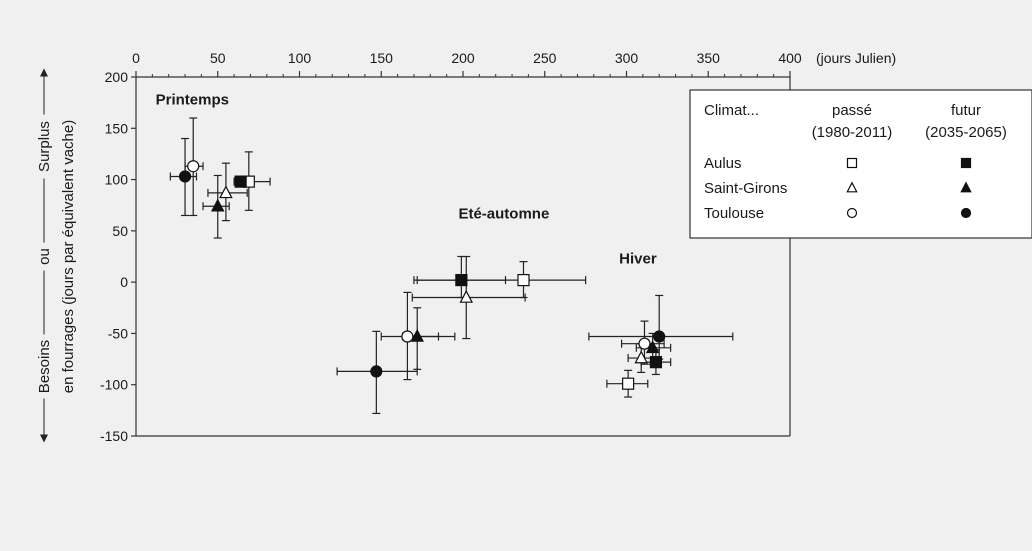 The image size is (1032, 551). What do you see at coordinates (417, 335) in the screenshot?
I see `point-saint-girons-futur-eté-automne` at bounding box center [417, 335].